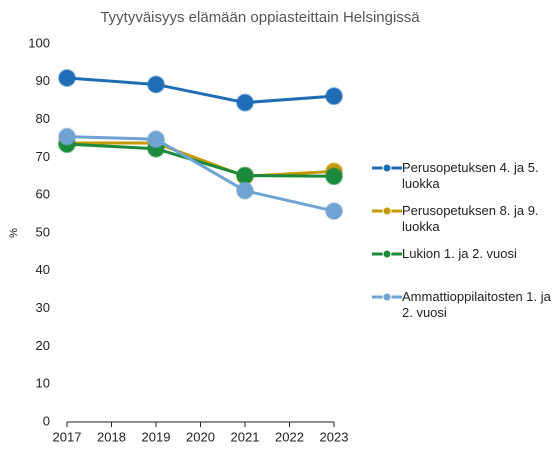 The width and height of the screenshot is (555, 450). Describe the element at coordinates (43, 194) in the screenshot. I see `y-tick-label: 60` at that location.